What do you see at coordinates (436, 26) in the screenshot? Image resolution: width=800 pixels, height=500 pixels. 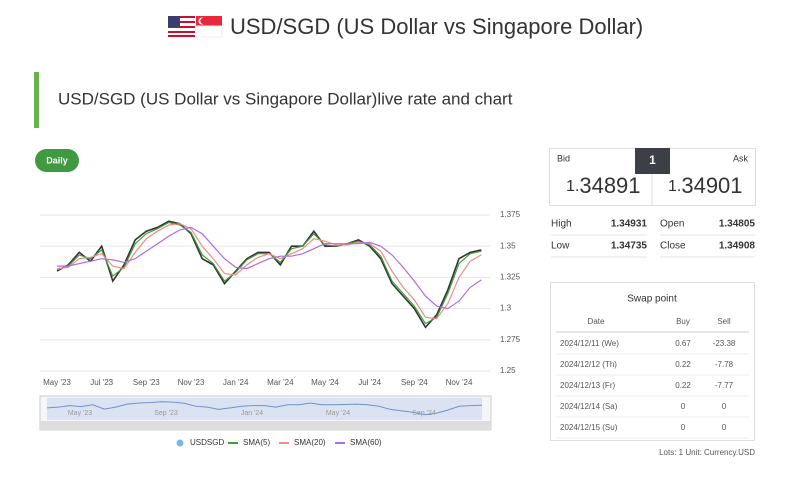 I see `page-title: USD/SGD (US Dollar vs Singapore Dollar)` at bounding box center [436, 26].